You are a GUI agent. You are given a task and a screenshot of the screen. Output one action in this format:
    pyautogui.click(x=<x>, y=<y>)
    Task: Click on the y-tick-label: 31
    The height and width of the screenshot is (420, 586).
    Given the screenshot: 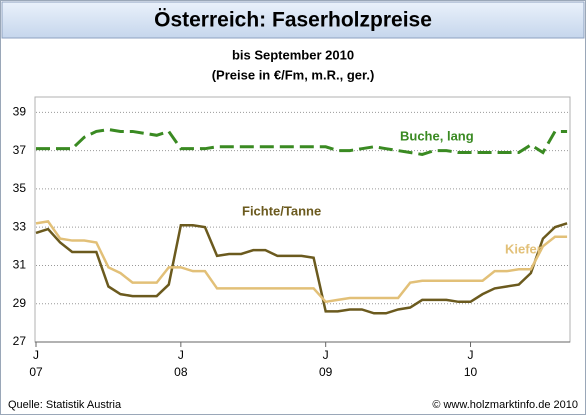 What is the action you would take?
    pyautogui.click(x=20, y=265)
    